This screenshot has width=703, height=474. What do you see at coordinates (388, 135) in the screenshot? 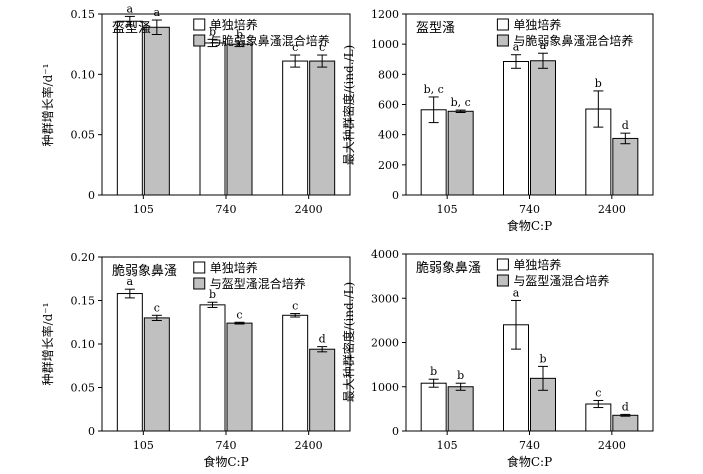
I see `y-tick-label: 400` at bounding box center [388, 135].